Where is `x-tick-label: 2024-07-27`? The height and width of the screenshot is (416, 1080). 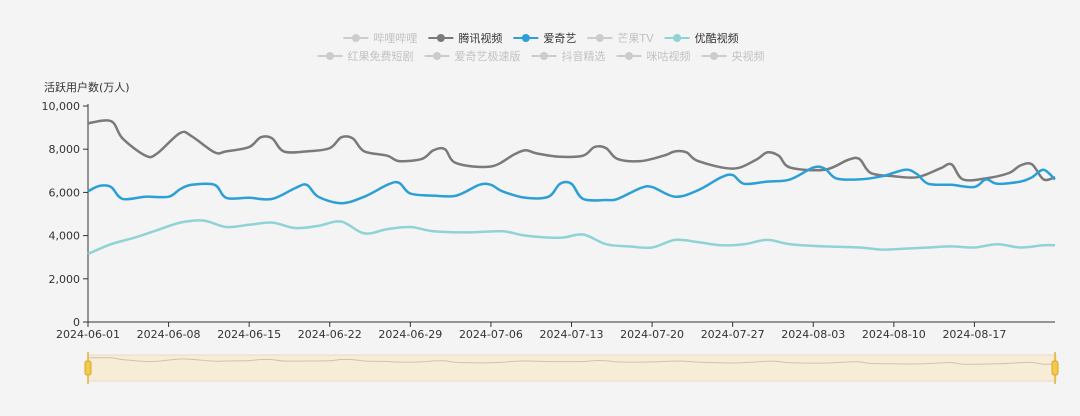 x-tick-label: 2024-07-27 is located at coordinates (733, 334).